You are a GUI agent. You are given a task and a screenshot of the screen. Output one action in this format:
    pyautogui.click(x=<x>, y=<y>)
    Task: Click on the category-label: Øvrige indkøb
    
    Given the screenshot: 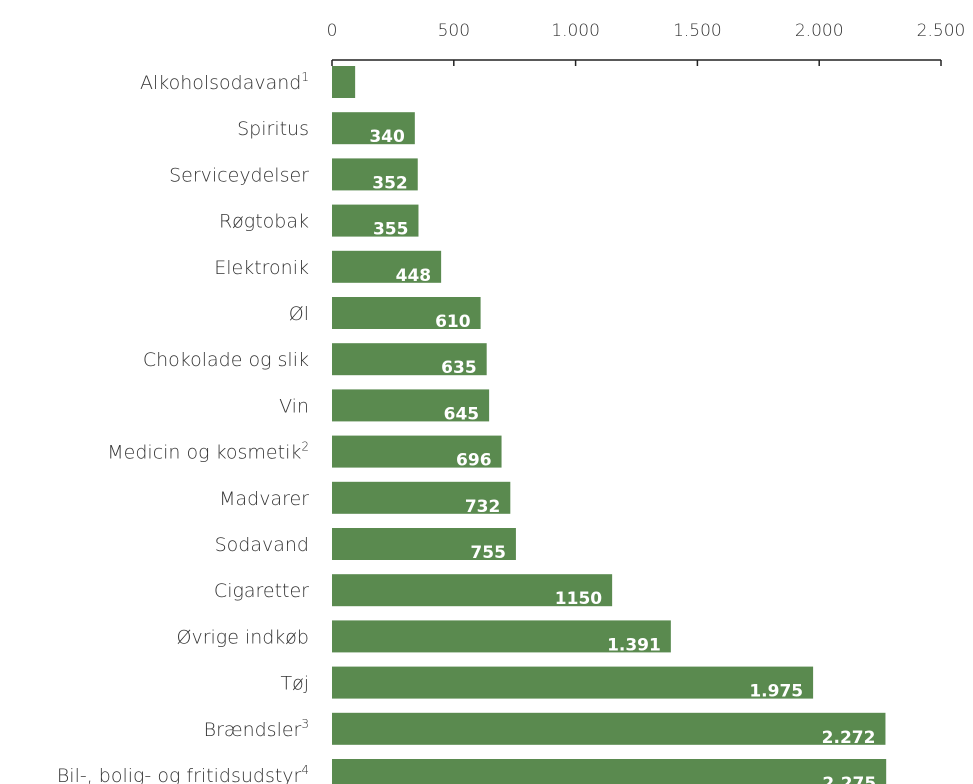 What is the action you would take?
    pyautogui.click(x=243, y=637)
    